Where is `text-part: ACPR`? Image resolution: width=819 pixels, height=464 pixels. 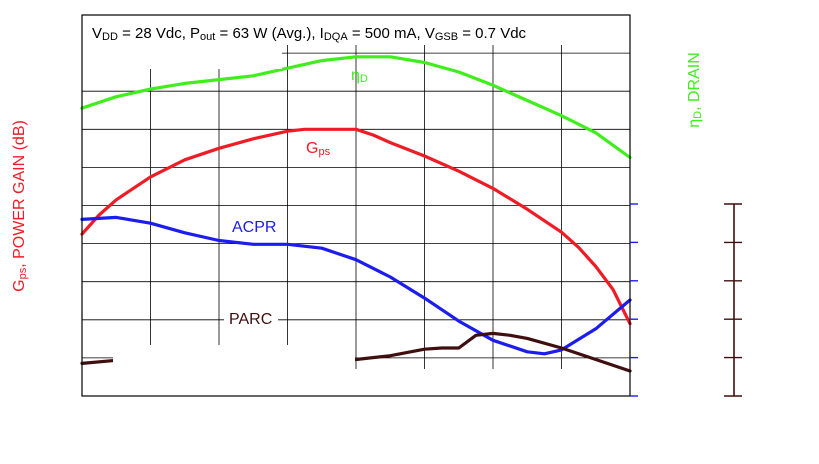 text-part: ACPR is located at coordinates (254, 227).